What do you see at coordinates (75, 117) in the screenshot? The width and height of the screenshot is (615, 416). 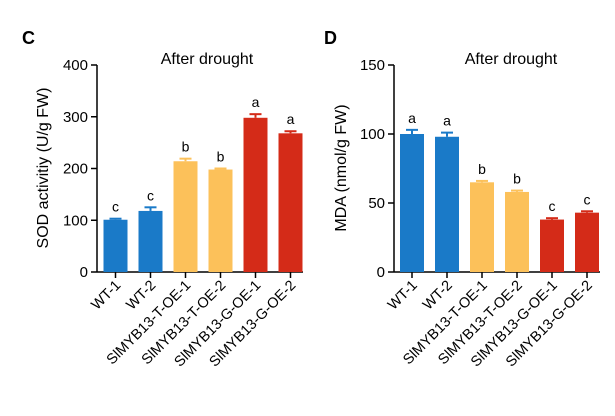 I see `y-tick-label-c: 300` at bounding box center [75, 117].